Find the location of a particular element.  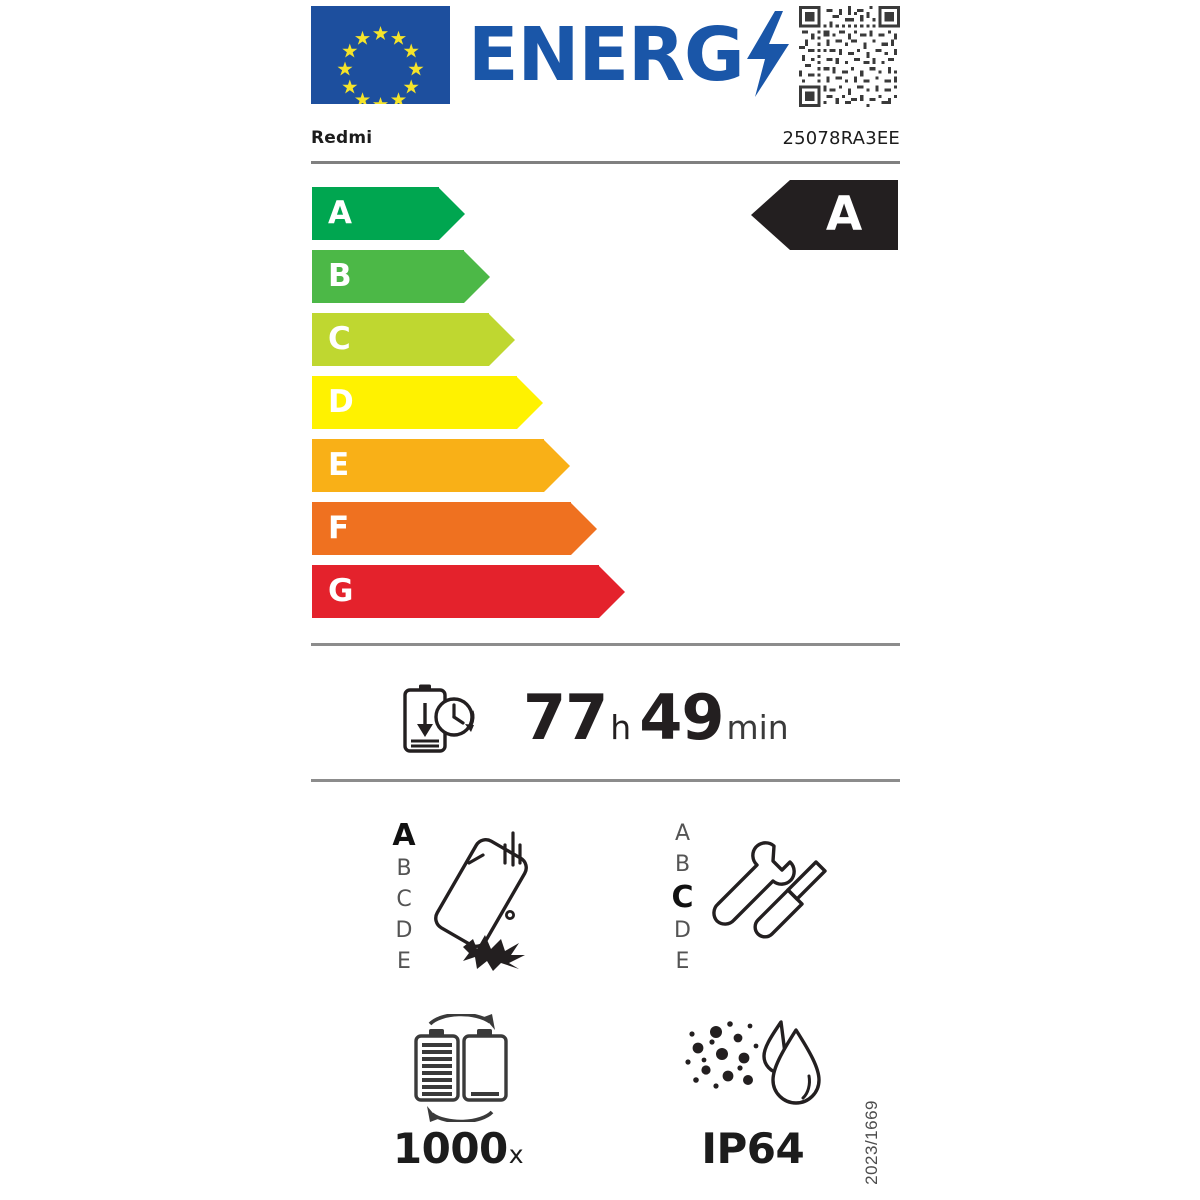

awarded-energy-class-letter: A is located at coordinates (844, 214).